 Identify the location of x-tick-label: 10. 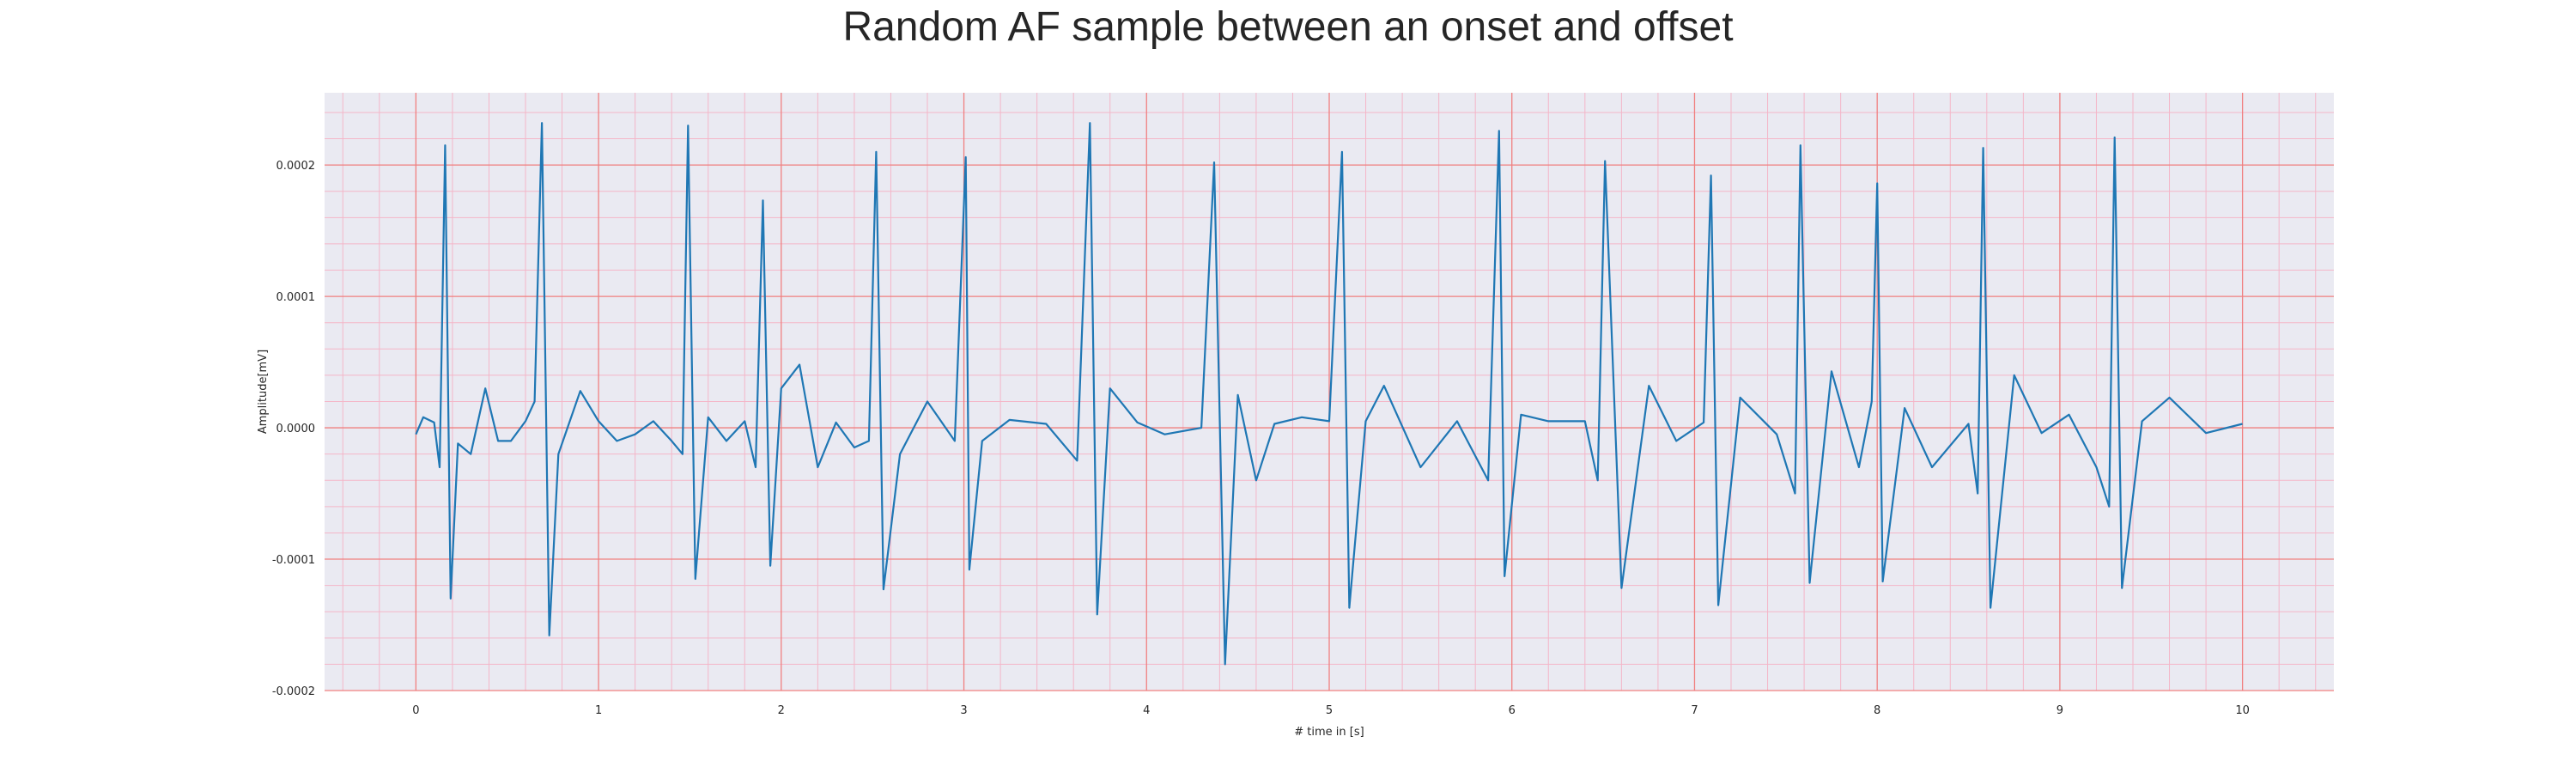
(2243, 710).